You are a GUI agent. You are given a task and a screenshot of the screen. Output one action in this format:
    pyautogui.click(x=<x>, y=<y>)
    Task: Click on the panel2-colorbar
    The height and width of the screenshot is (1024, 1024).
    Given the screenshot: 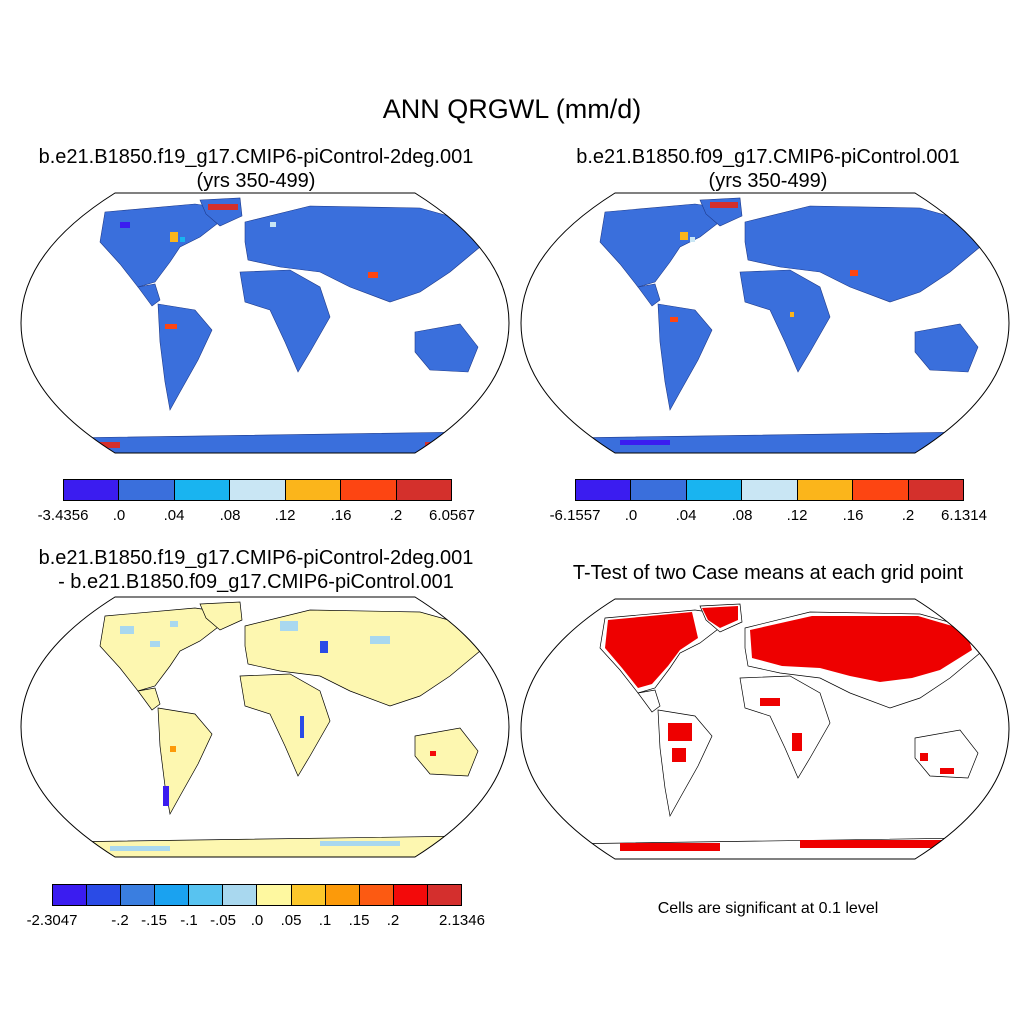 What is the action you would take?
    pyautogui.click(x=769, y=490)
    